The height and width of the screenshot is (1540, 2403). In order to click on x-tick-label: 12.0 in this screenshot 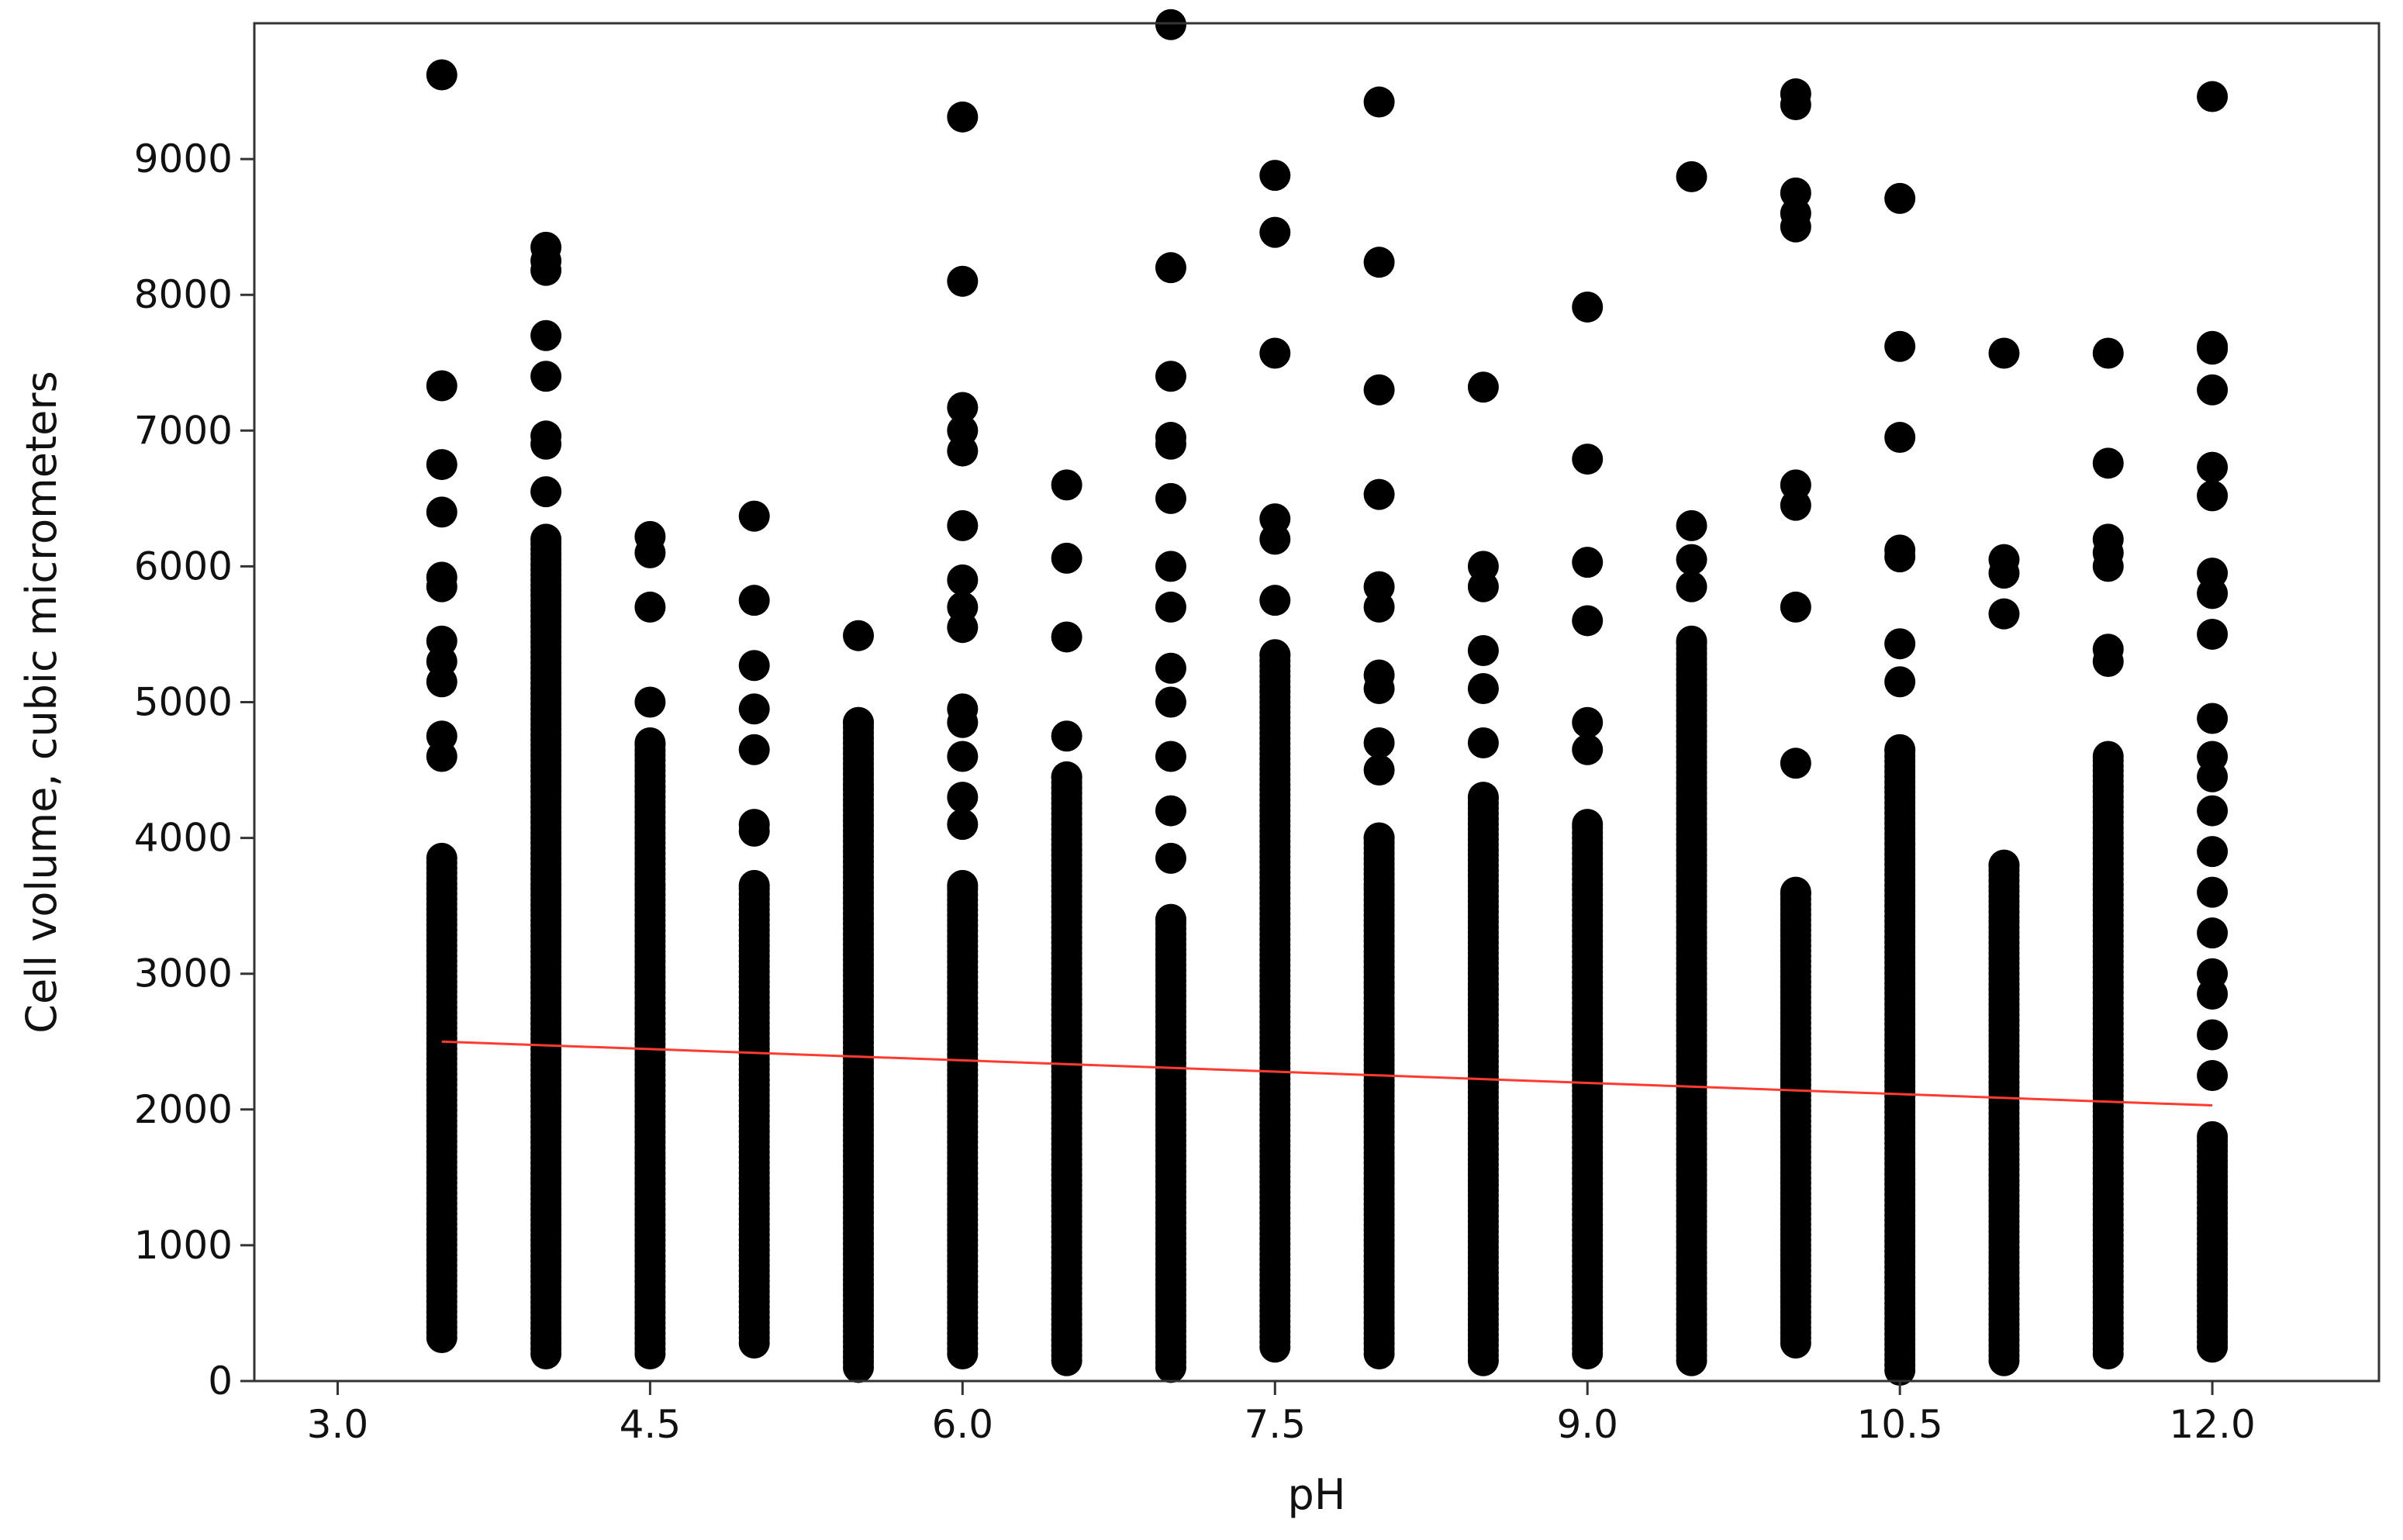, I will do `click(2212, 1424)`.